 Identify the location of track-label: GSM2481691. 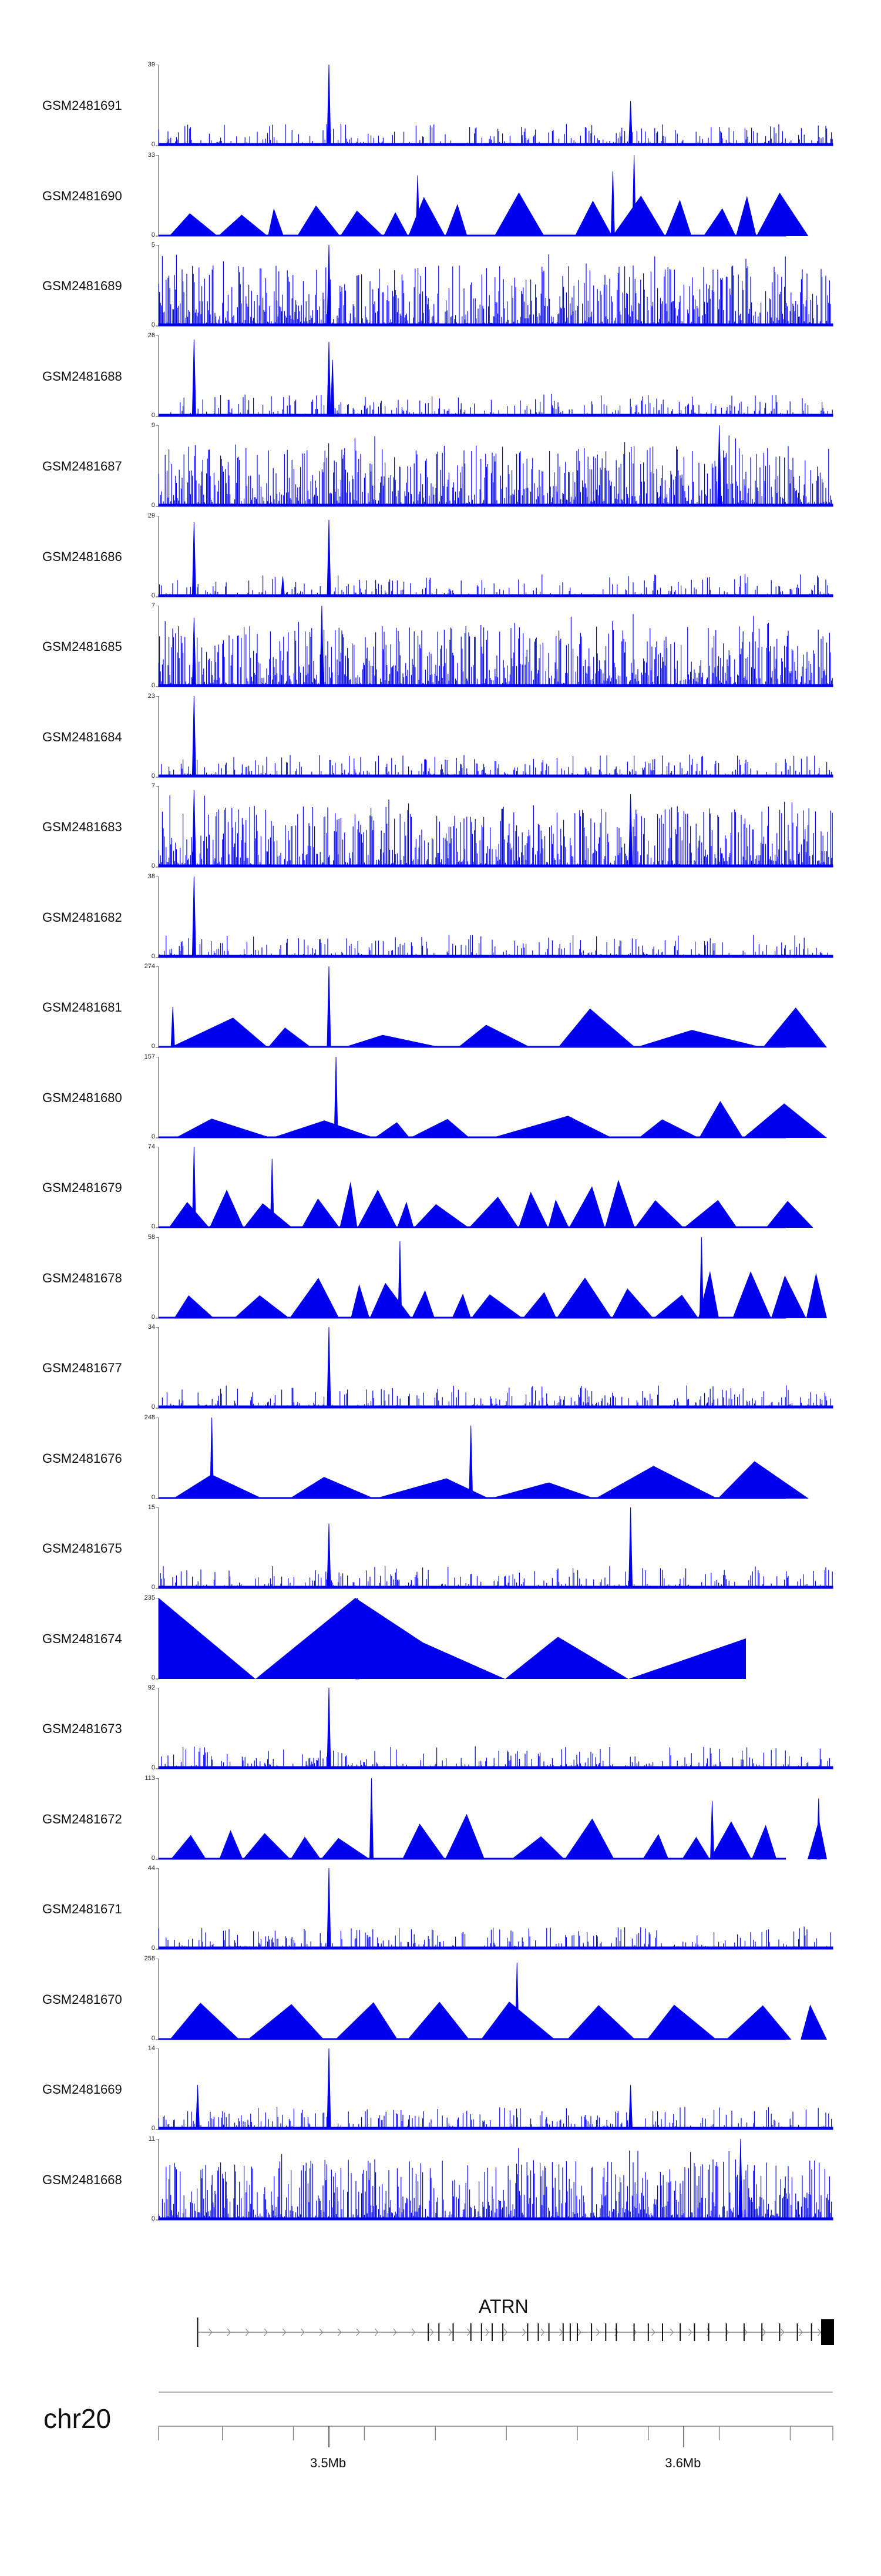
(82, 106).